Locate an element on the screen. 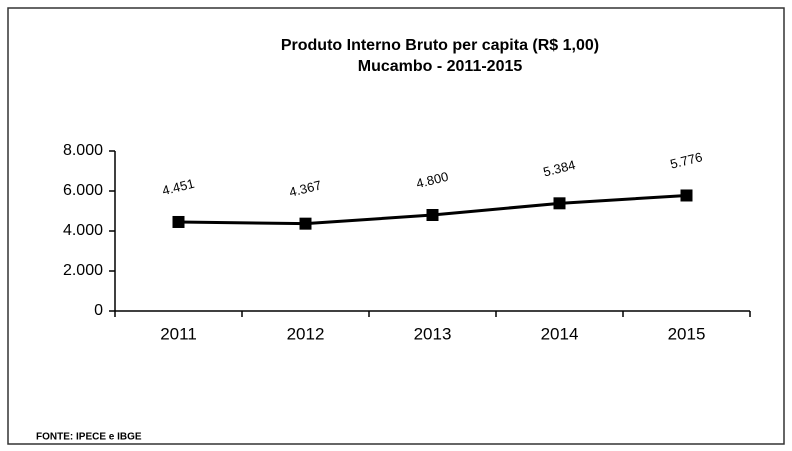 This screenshot has width=792, height=451. x-tick-label: 2012 is located at coordinates (306, 333).